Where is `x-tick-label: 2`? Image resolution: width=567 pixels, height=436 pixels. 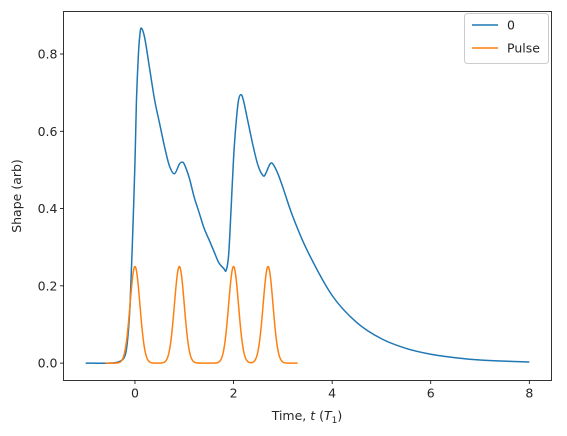 x-tick-label: 2 is located at coordinates (234, 393).